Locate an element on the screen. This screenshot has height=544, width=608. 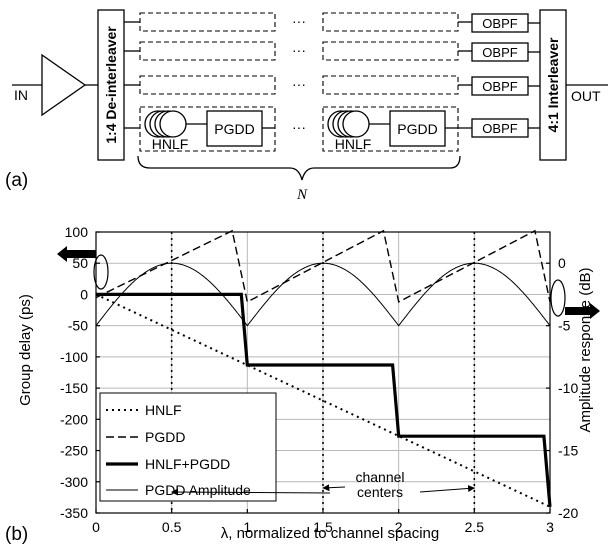
y-right-tick-label: -15 is located at coordinates (568, 451).